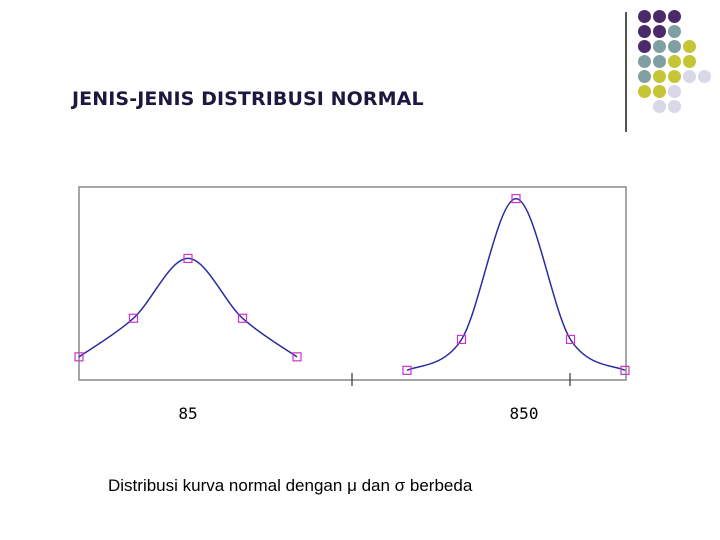  What do you see at coordinates (248, 99) in the screenshot?
I see `slide-title: JENIS-JENIS DISTRIBUSI NORMAL` at bounding box center [248, 99].